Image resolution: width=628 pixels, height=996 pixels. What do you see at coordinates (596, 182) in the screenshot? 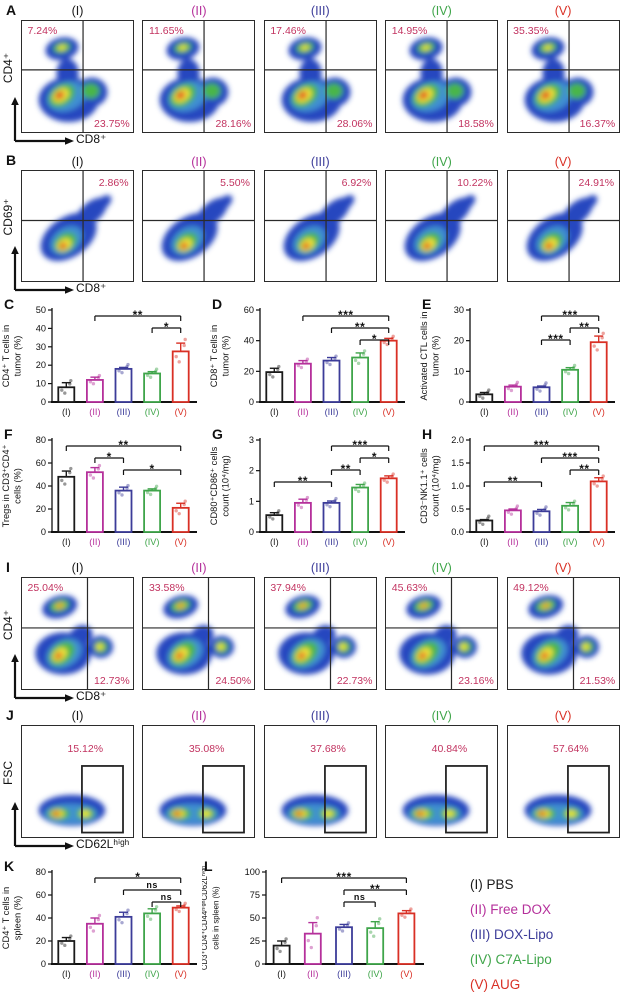
I see `quadrant-percent: 24.91%` at bounding box center [596, 182].